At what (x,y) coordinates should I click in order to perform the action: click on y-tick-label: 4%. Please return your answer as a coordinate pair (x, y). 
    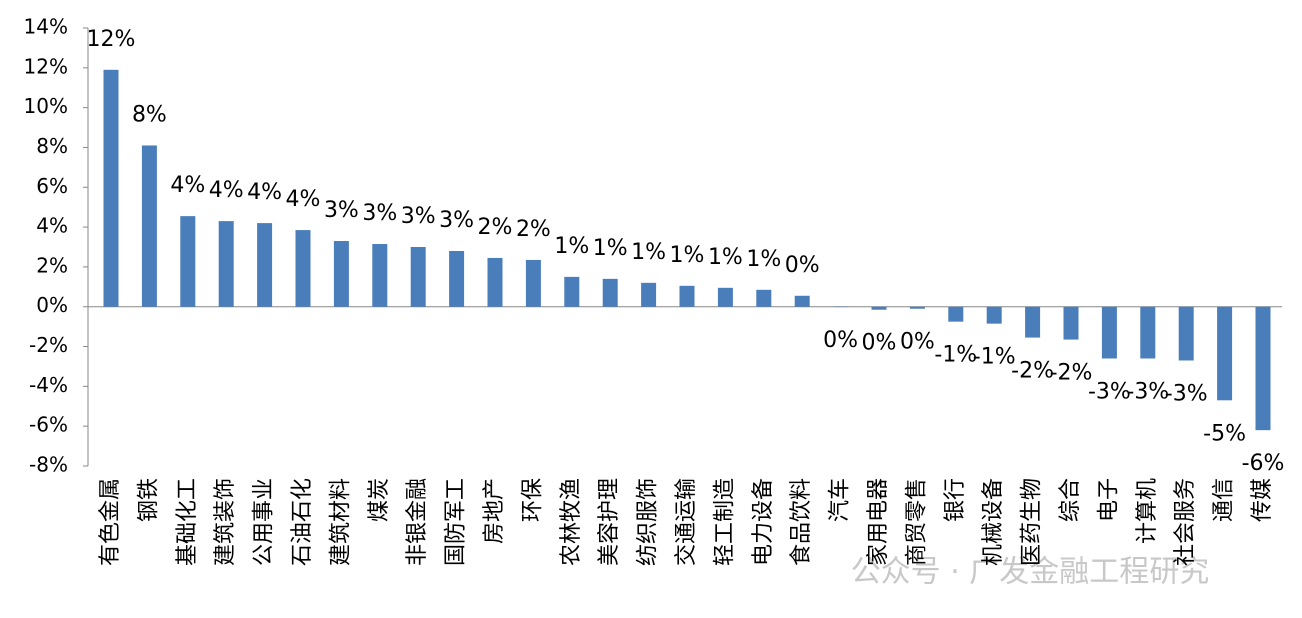
    Looking at the image, I should click on (52, 226).